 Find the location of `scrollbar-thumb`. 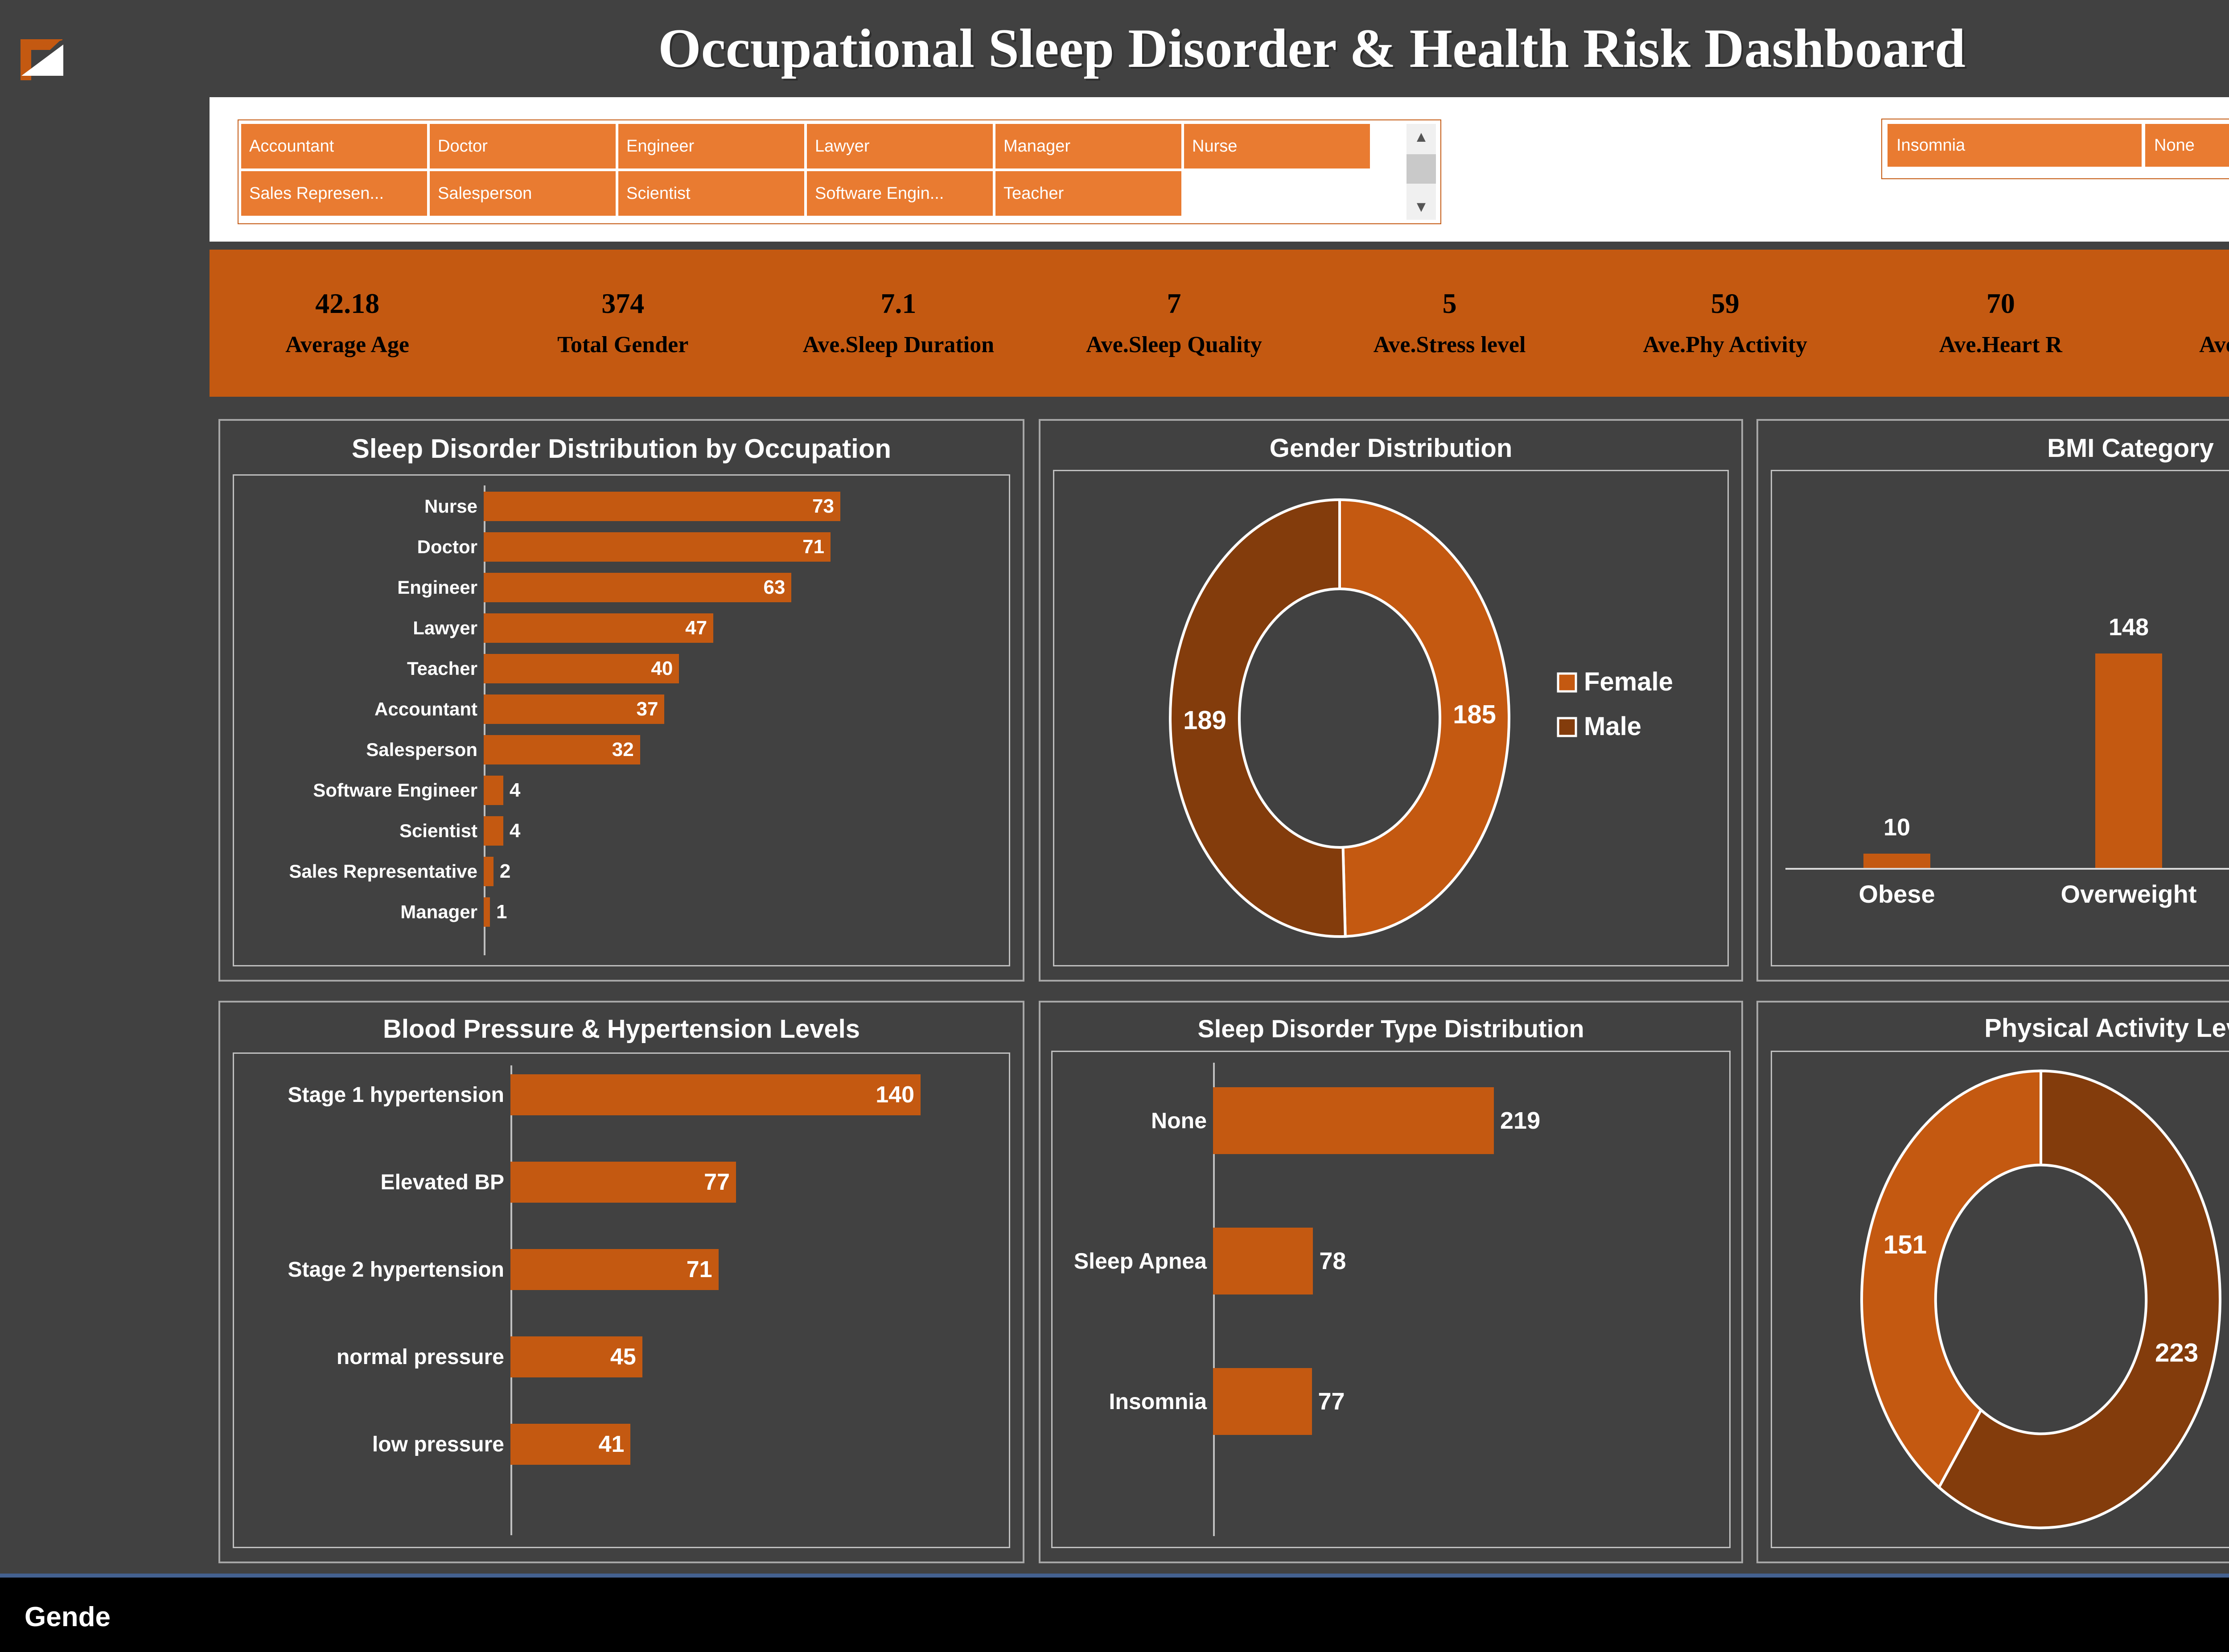

scrollbar-thumb is located at coordinates (1421, 169).